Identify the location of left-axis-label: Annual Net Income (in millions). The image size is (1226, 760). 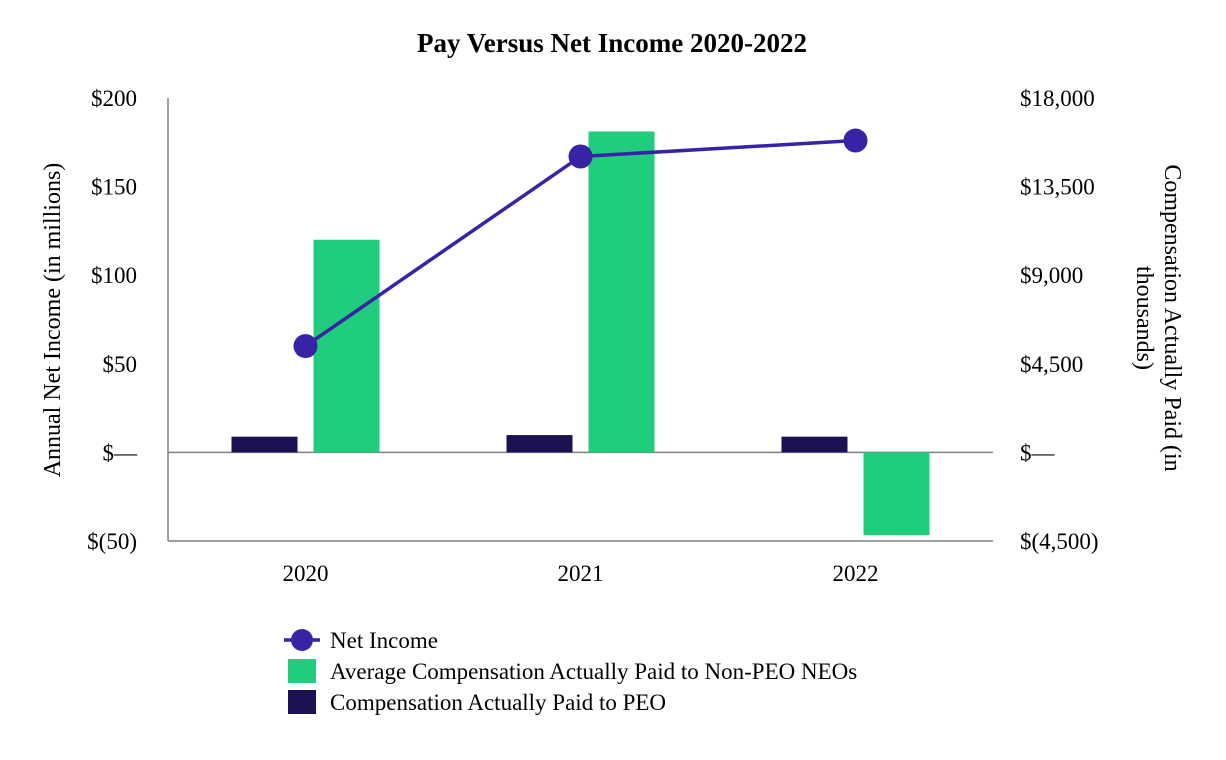
(53, 320).